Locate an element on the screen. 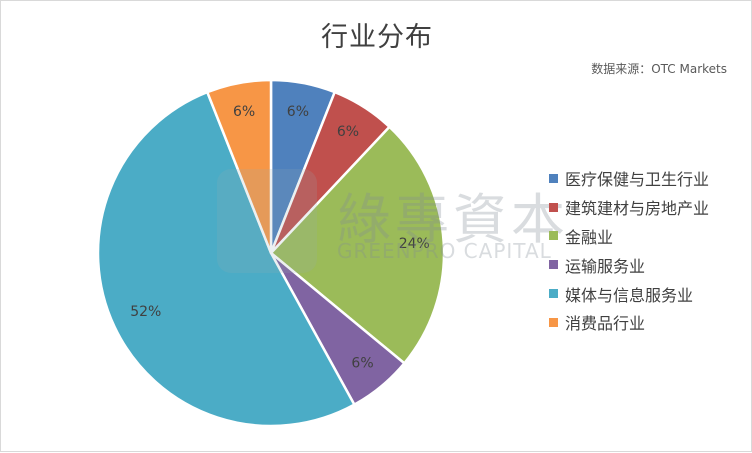 This screenshot has height=453, width=752. data-label: 52% is located at coordinates (145, 312).